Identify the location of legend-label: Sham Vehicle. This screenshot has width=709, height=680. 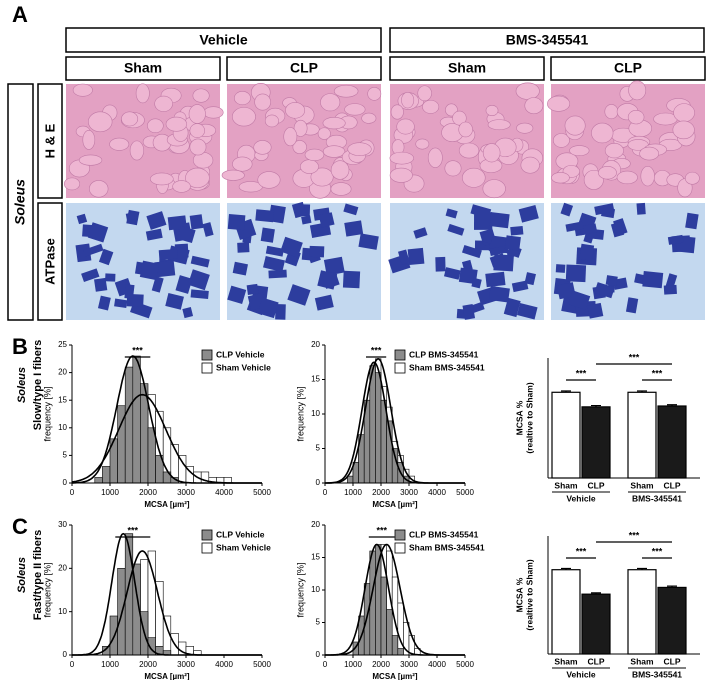
(243, 367).